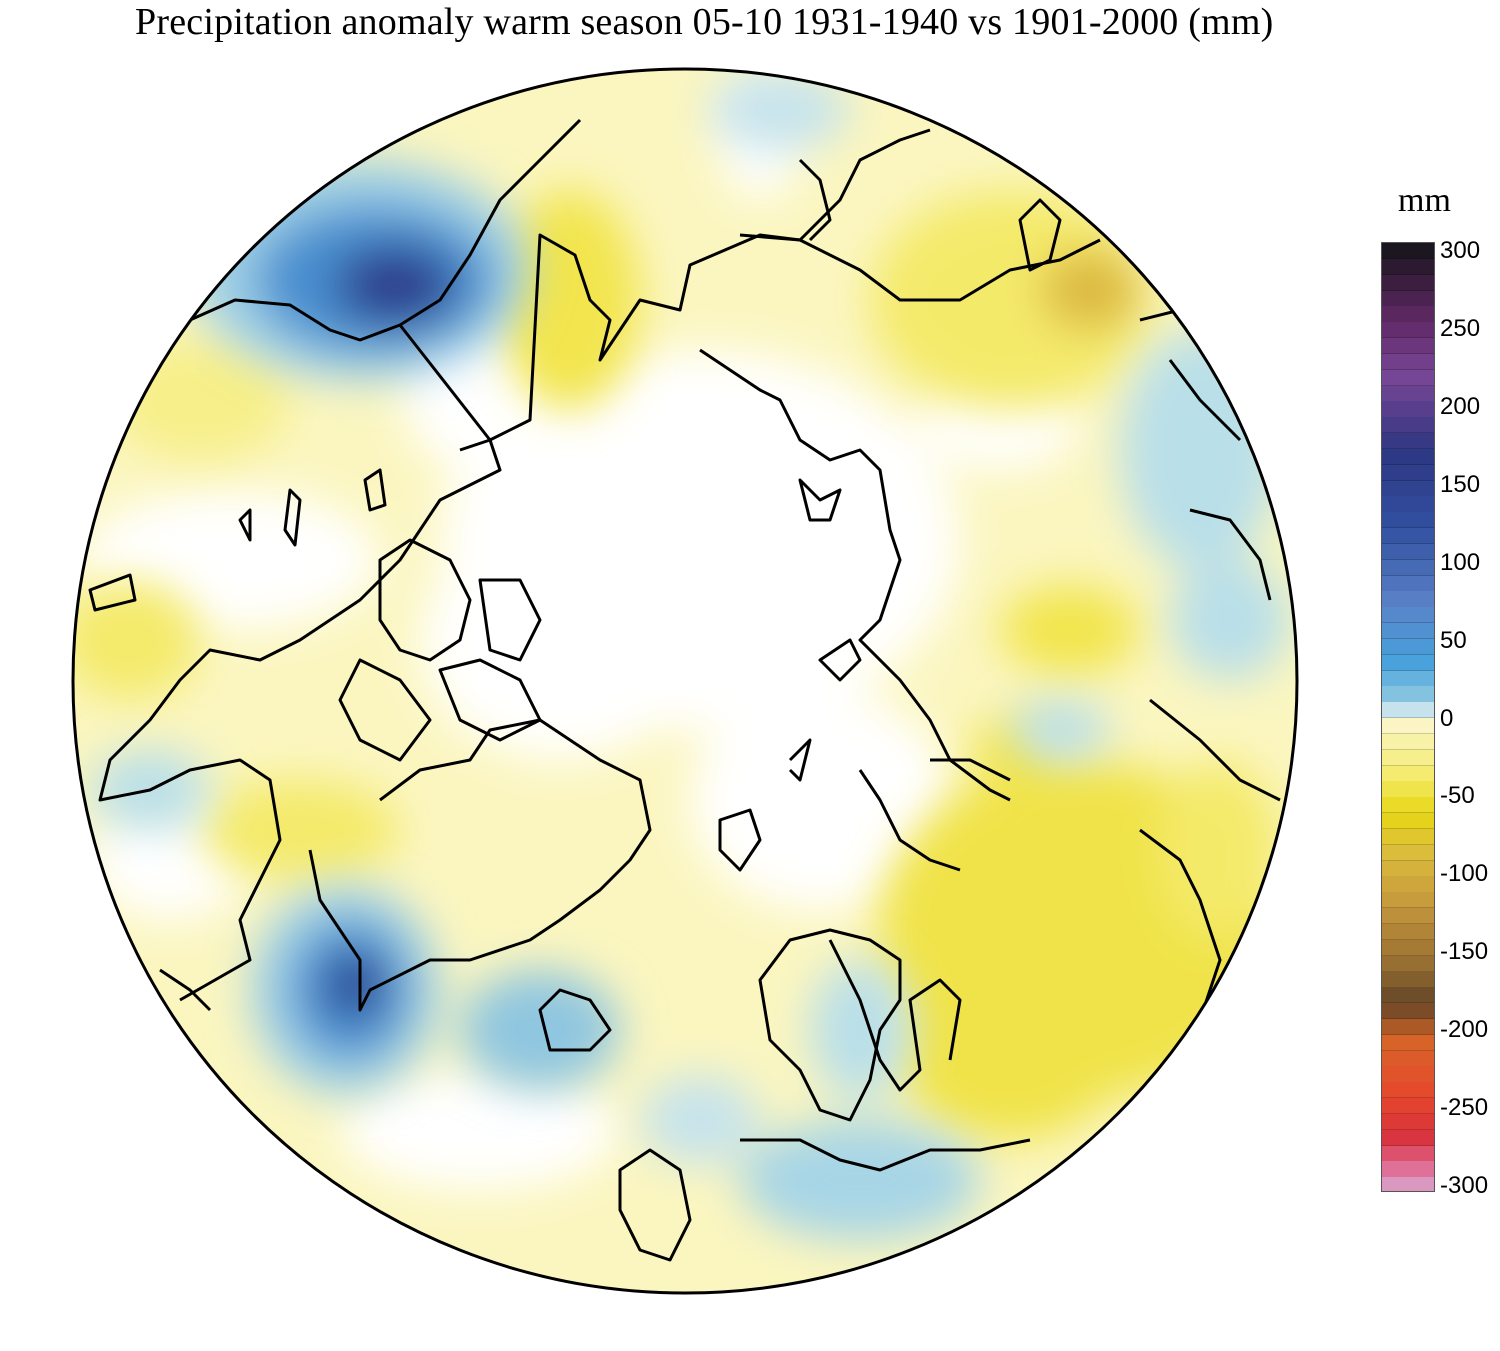  What do you see at coordinates (1464, 1185) in the screenshot?
I see `colorbar-tick-label: -300` at bounding box center [1464, 1185].